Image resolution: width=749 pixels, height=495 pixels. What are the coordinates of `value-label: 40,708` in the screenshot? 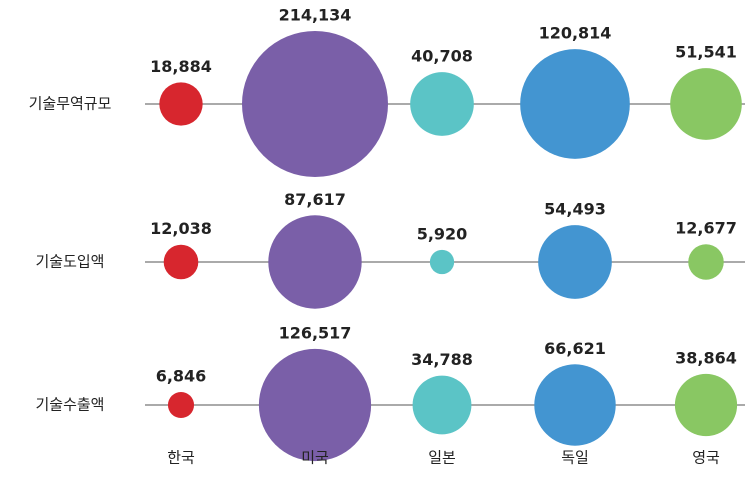 It's located at (442, 56).